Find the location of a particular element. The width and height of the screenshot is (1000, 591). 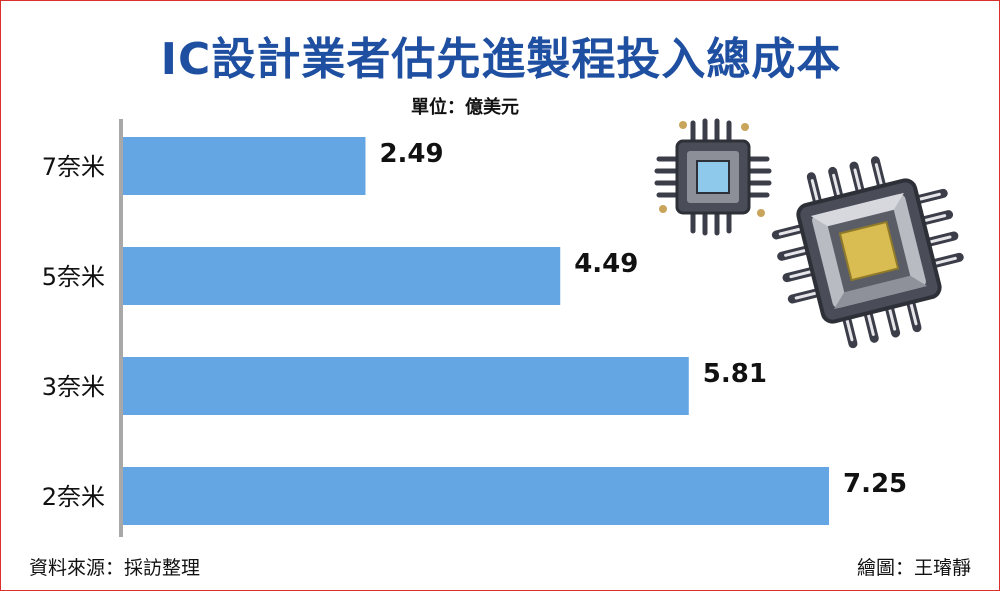

source-note: 資料來源：採訪整理 is located at coordinates (115, 568).